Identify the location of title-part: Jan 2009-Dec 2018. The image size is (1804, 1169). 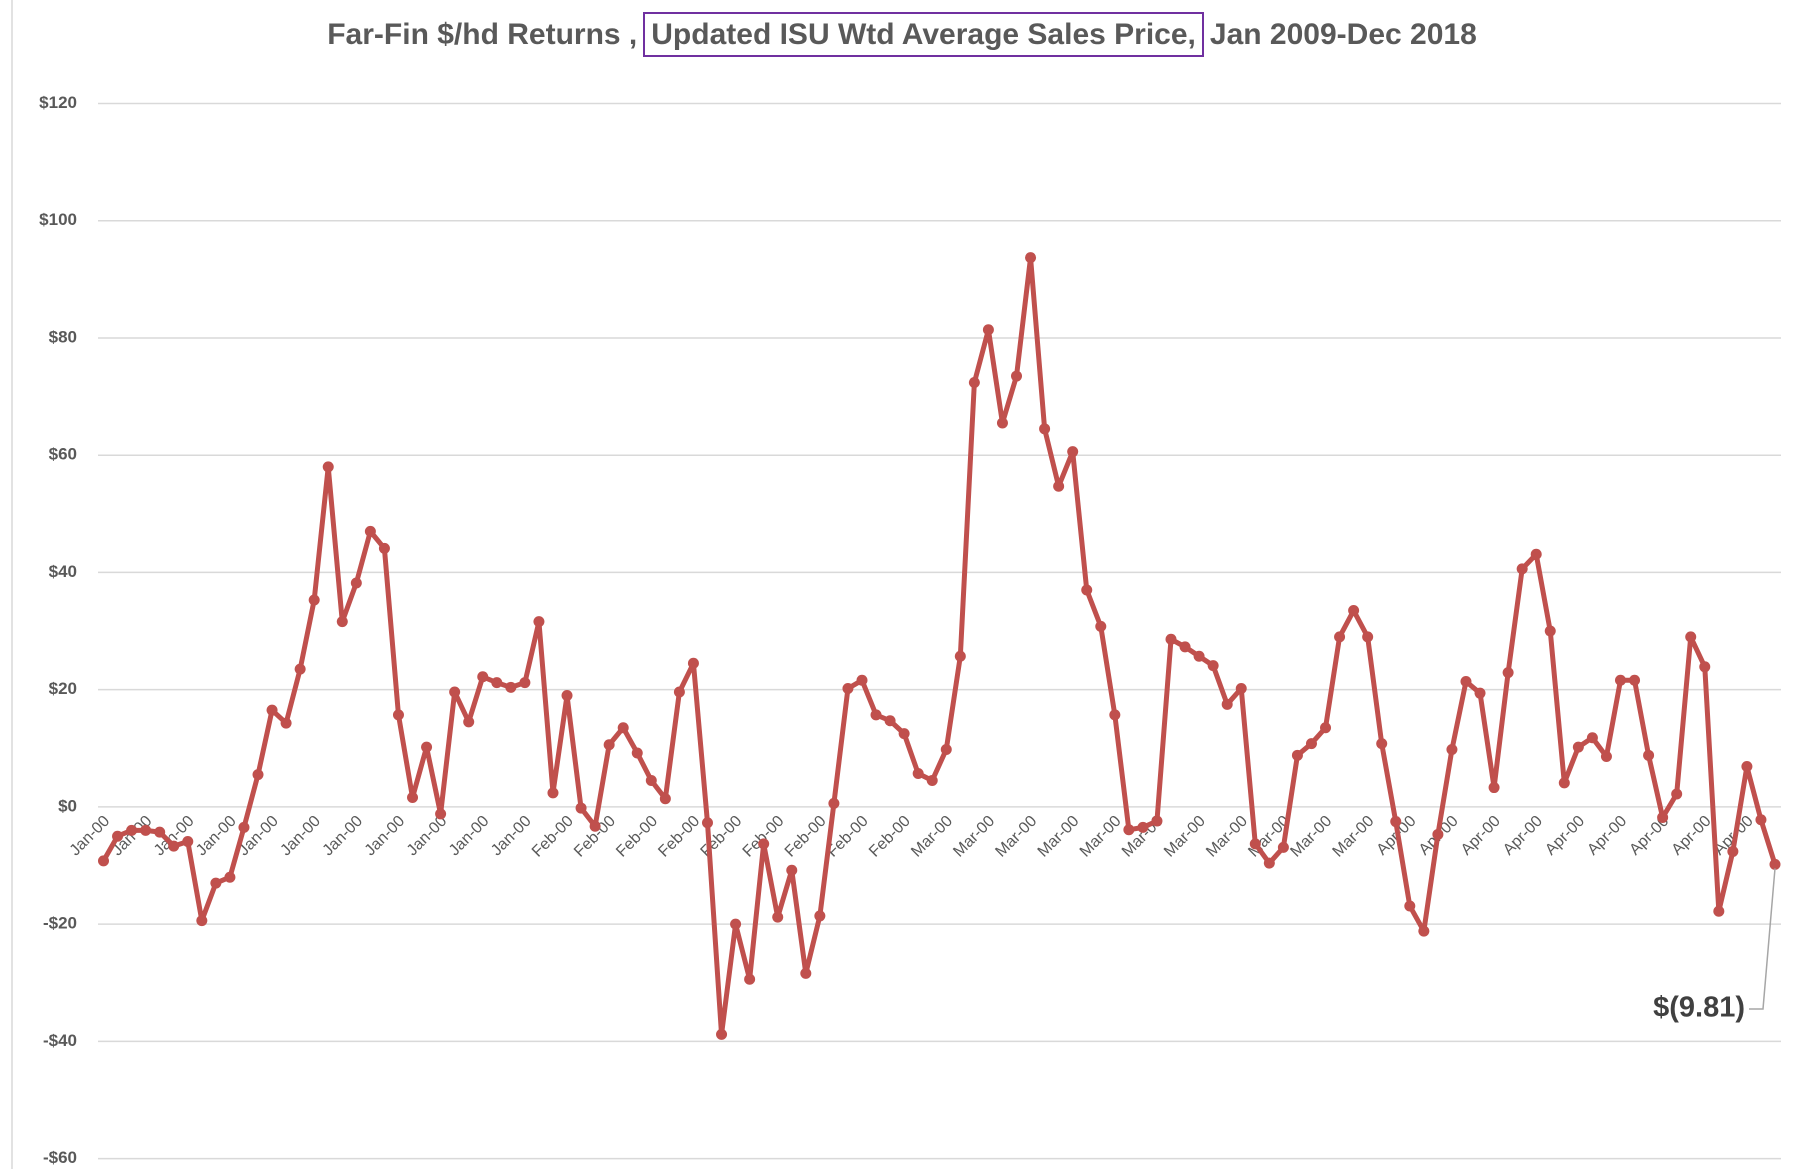
(1343, 34).